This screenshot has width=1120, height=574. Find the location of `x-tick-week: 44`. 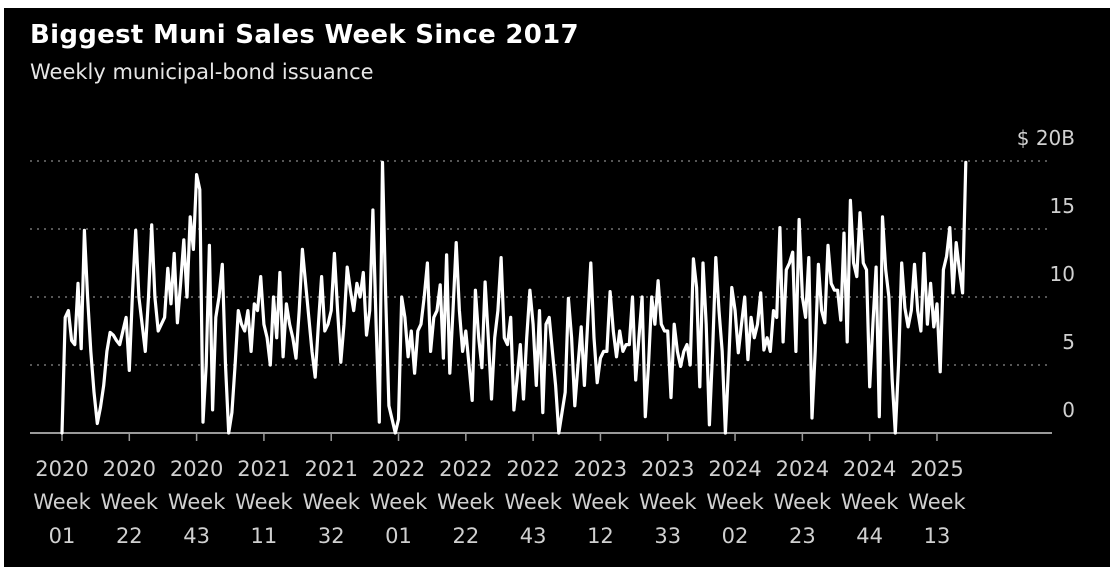

x-tick-week: 44 is located at coordinates (869, 536).